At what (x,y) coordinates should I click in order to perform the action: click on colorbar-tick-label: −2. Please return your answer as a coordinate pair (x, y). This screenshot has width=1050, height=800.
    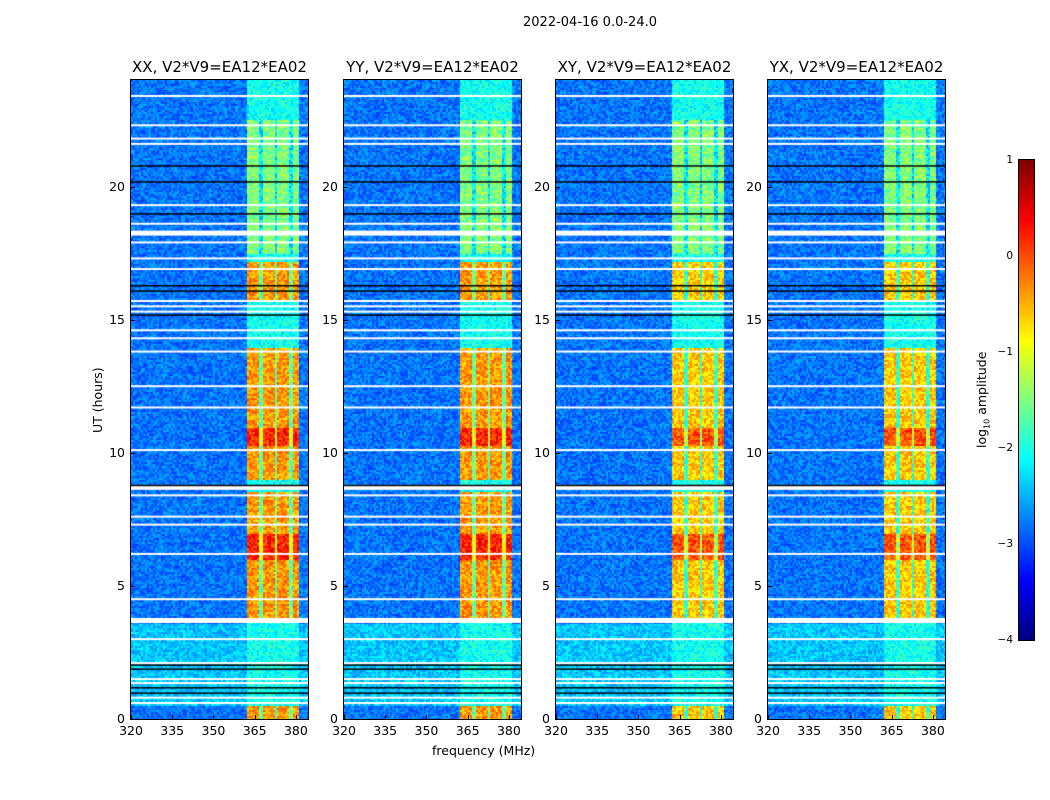
    Looking at the image, I should click on (1005, 448).